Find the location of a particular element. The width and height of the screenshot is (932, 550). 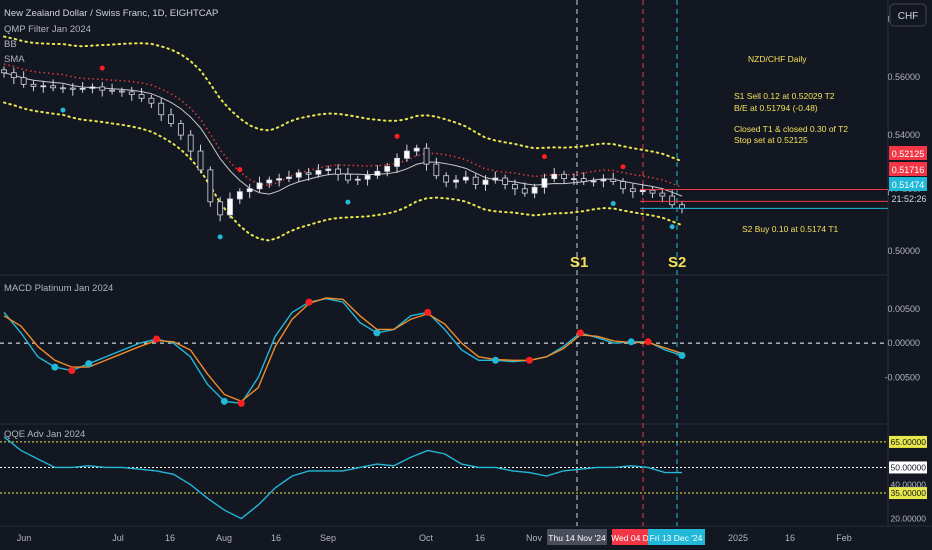

badge-last: 0.51474 is located at coordinates (908, 185).